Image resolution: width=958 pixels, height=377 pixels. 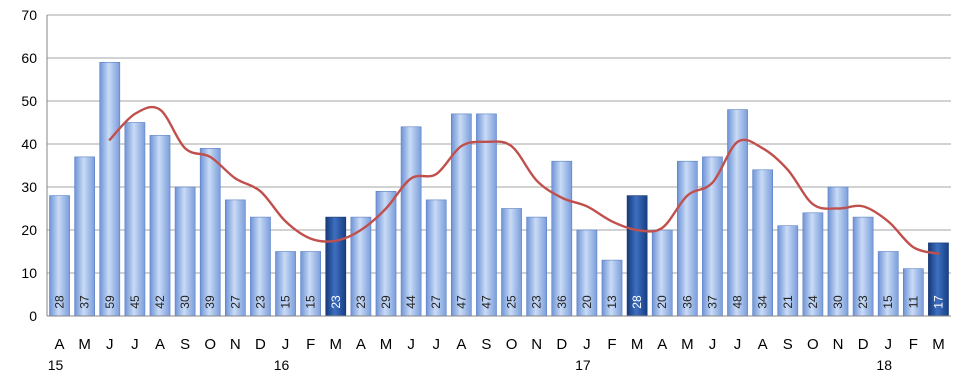 I want to click on data-label: 29, so click(x=386, y=302).